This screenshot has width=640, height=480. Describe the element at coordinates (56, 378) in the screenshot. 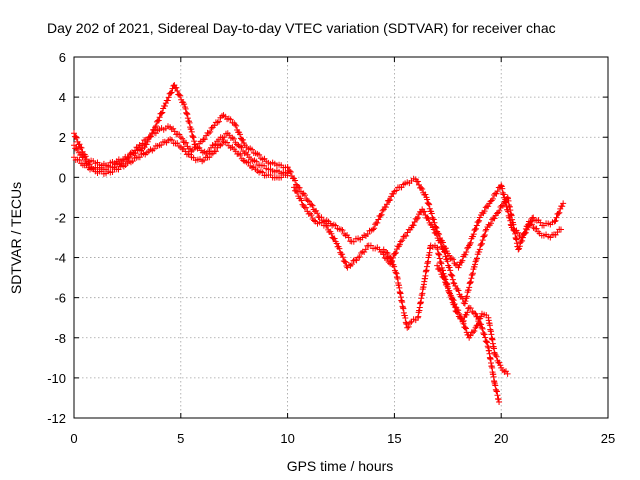

I see `y-tick-label: -10` at that location.